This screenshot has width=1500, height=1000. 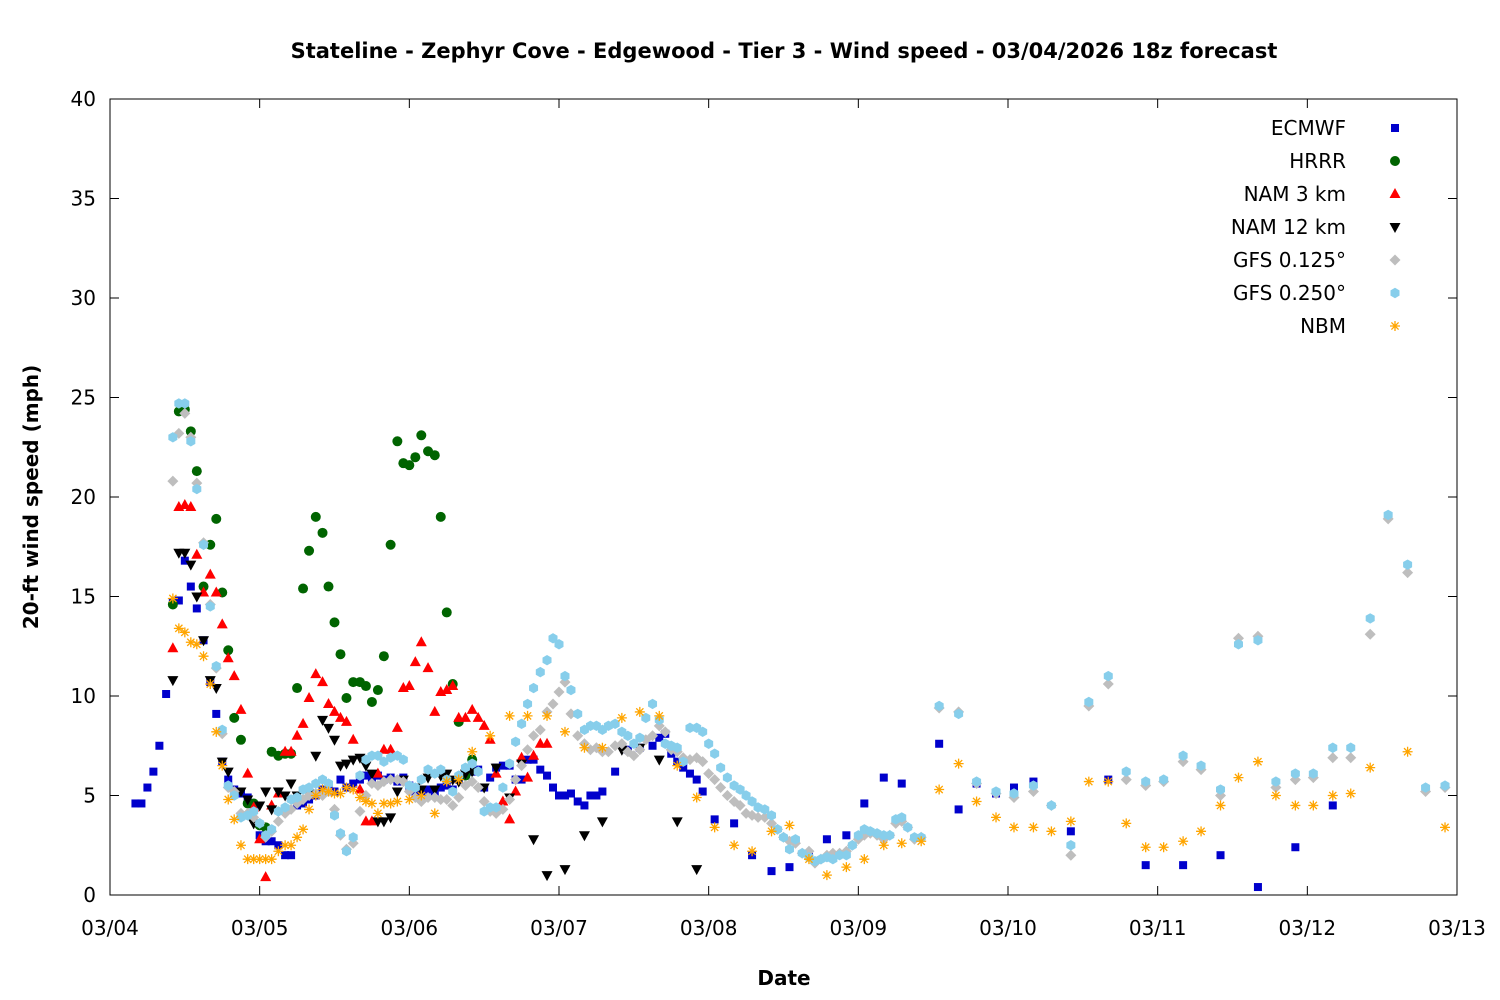 What do you see at coordinates (1395, 260) in the screenshot?
I see `legend-marker` at bounding box center [1395, 260].